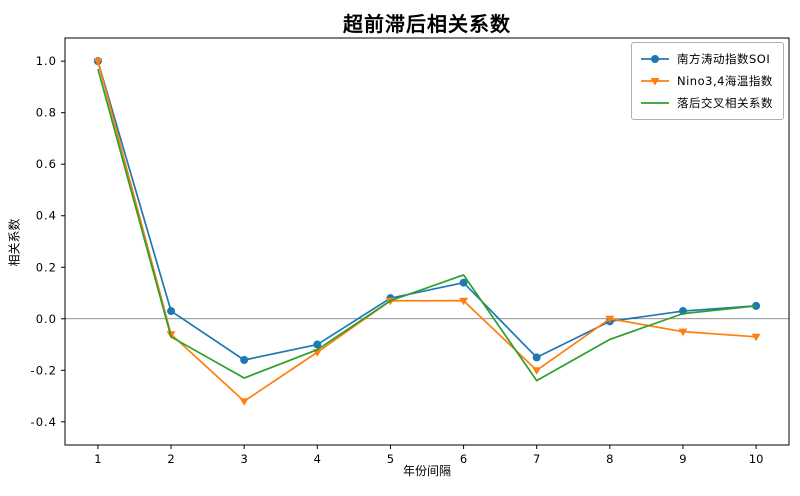 This screenshot has height=496, width=800. I want to click on legend-item: Nino3,4海温指数, so click(706, 81).